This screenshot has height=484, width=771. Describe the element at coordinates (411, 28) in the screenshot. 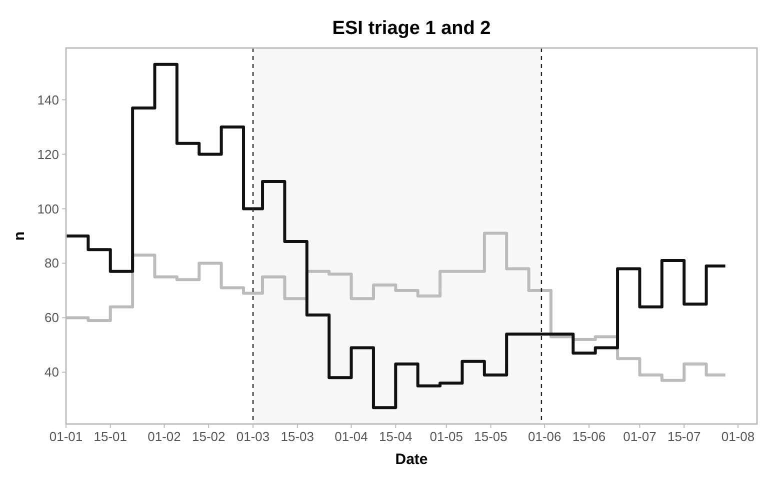

I see `chart-title: ESI triage 1 and 2` at that location.